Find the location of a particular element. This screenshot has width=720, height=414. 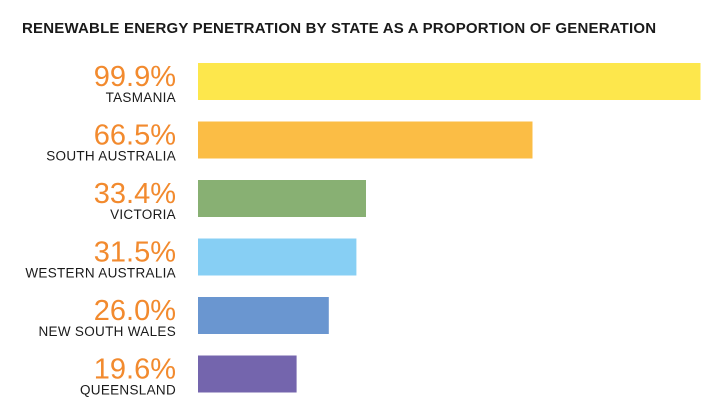

category-label: WESTERN AUSTRALIA is located at coordinates (100, 273).